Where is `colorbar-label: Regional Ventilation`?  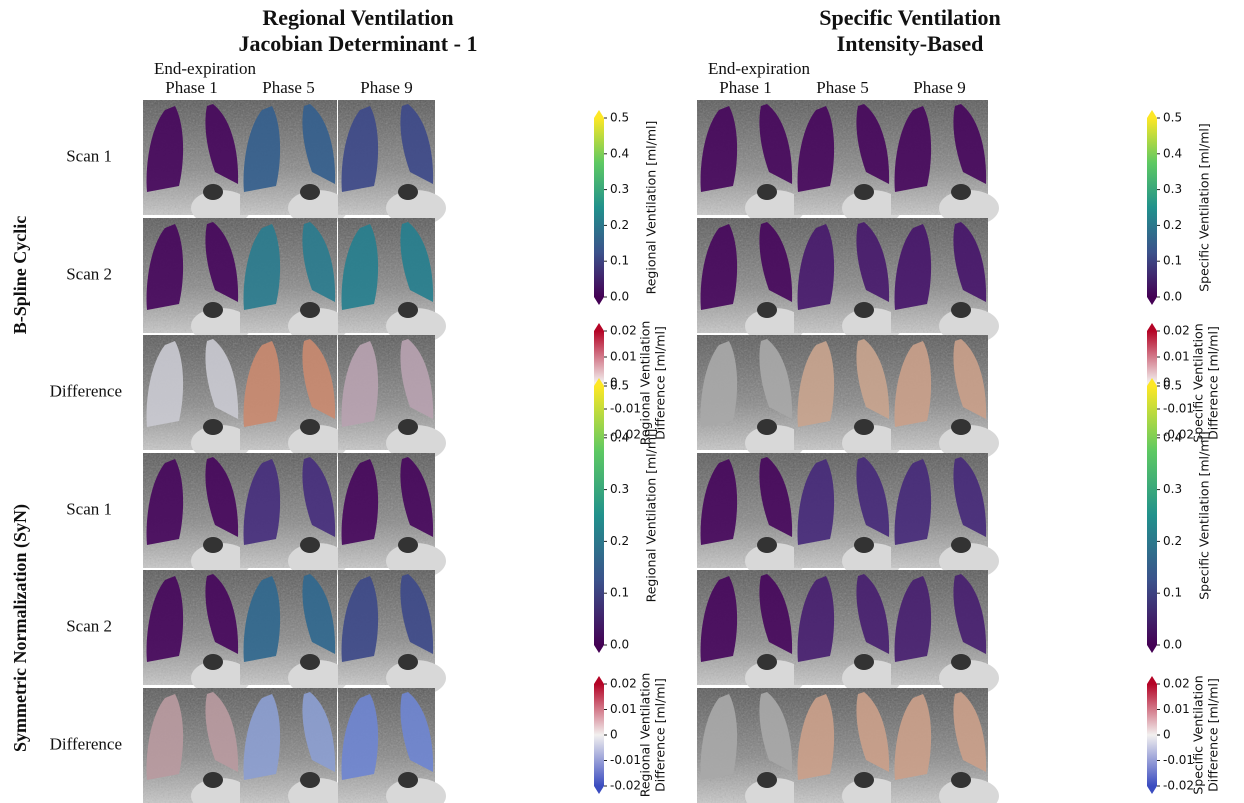 colorbar-label: Regional Ventilation is located at coordinates (645, 383).